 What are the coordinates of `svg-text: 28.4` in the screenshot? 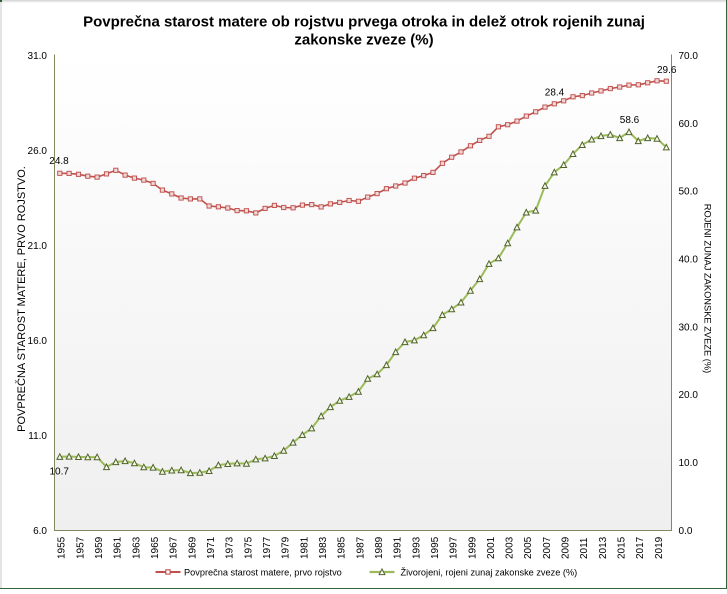 It's located at (555, 93).